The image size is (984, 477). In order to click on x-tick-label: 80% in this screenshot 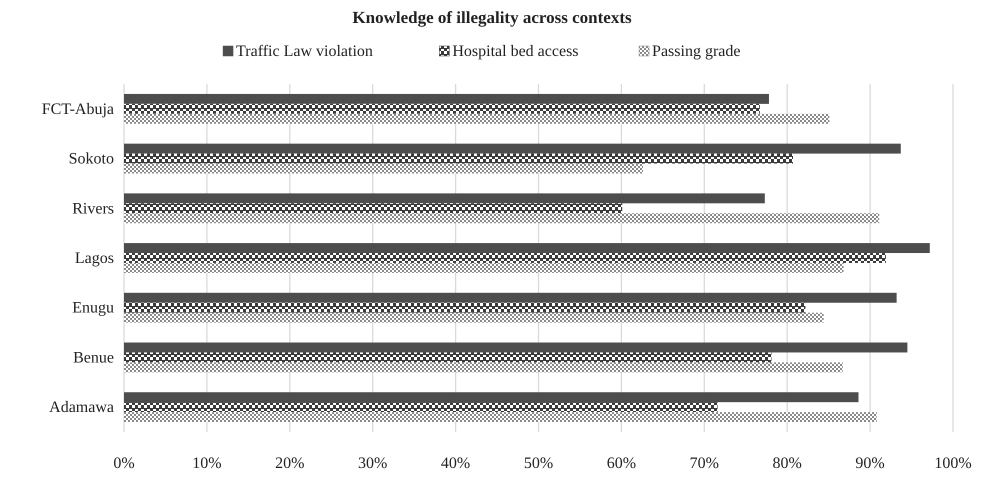, I will do `click(787, 463)`.